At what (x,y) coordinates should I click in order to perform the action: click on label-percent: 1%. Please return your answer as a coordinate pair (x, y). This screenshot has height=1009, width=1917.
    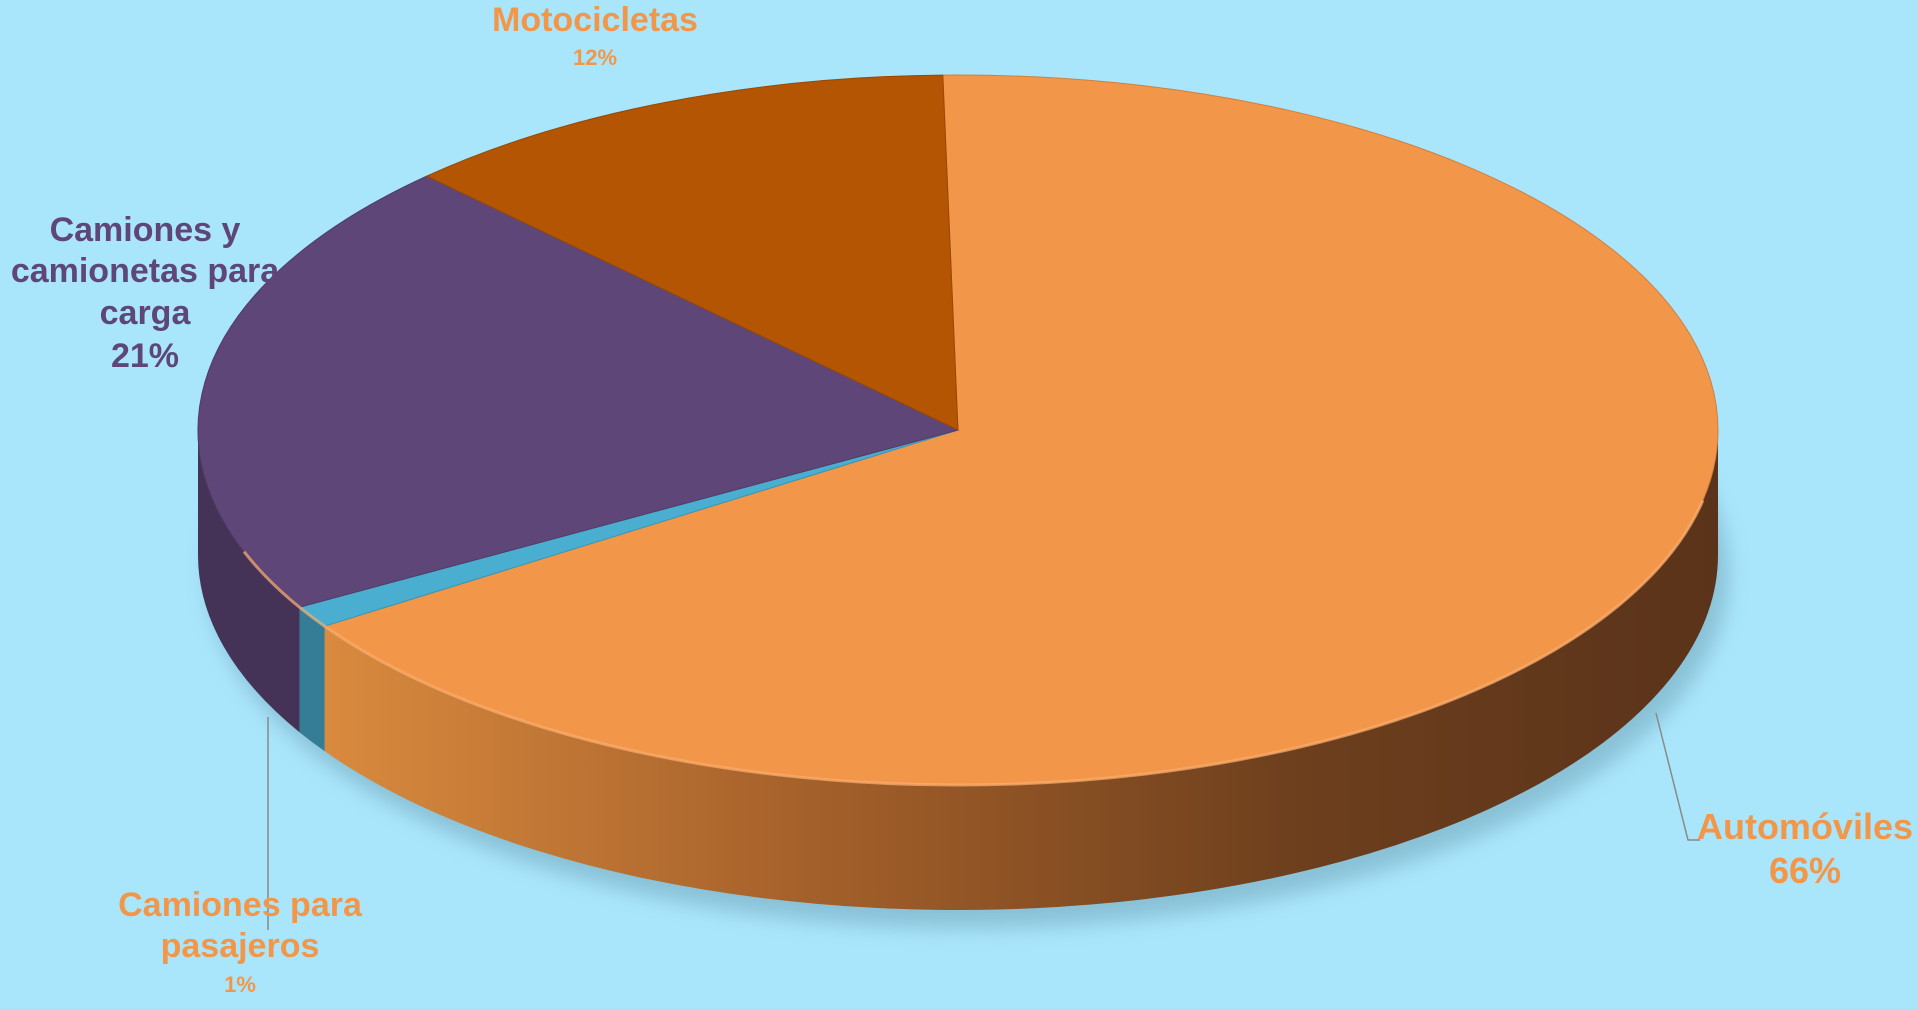
    Looking at the image, I should click on (240, 984).